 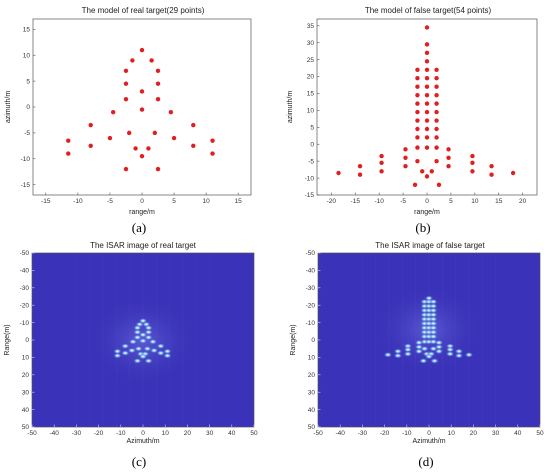 I want to click on x-tick-label: -40, so click(x=340, y=433).